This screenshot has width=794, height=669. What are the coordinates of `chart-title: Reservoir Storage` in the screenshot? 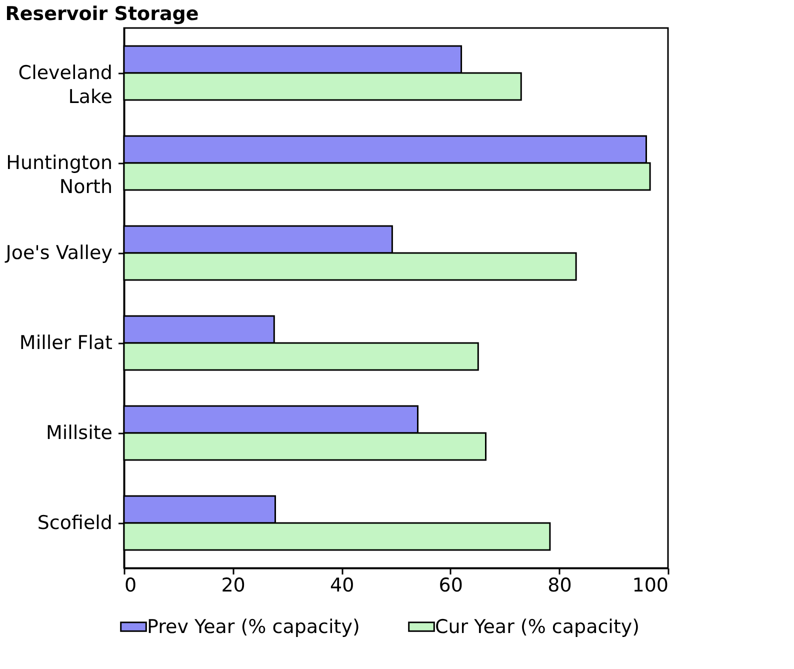 It's located at (102, 14).